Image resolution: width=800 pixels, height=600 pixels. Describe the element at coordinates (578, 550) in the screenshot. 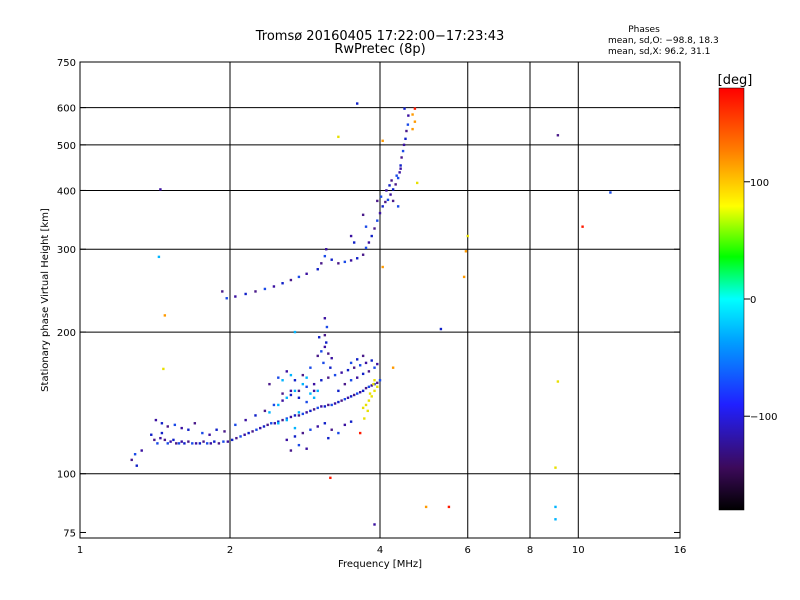

I see `x-tick-label: 10` at that location.